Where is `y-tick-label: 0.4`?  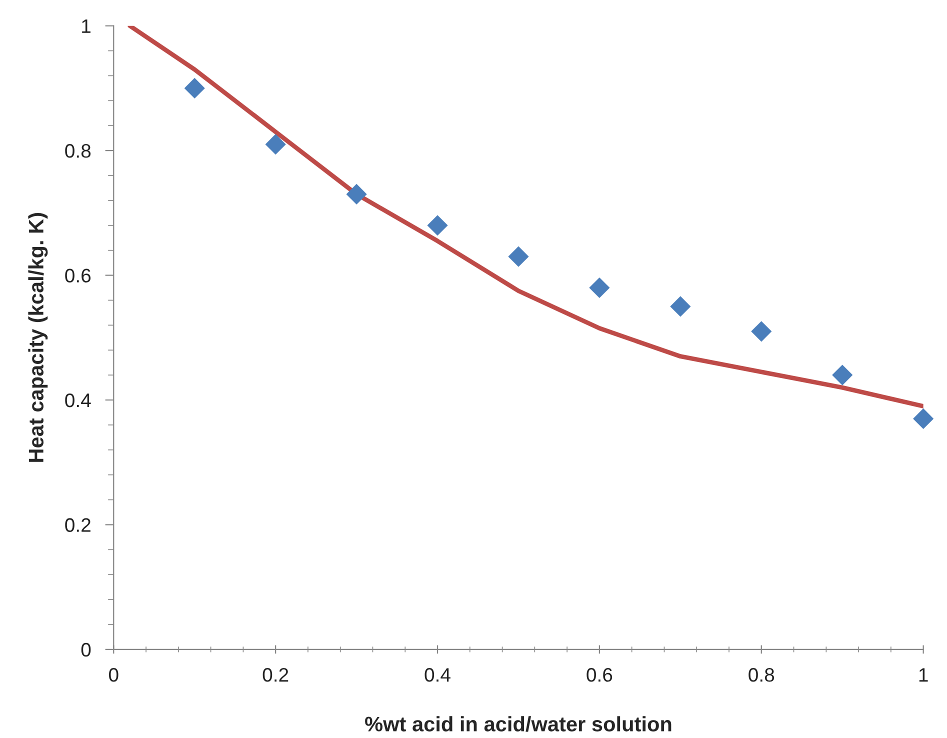 y-tick-label: 0.4 is located at coordinates (78, 400).